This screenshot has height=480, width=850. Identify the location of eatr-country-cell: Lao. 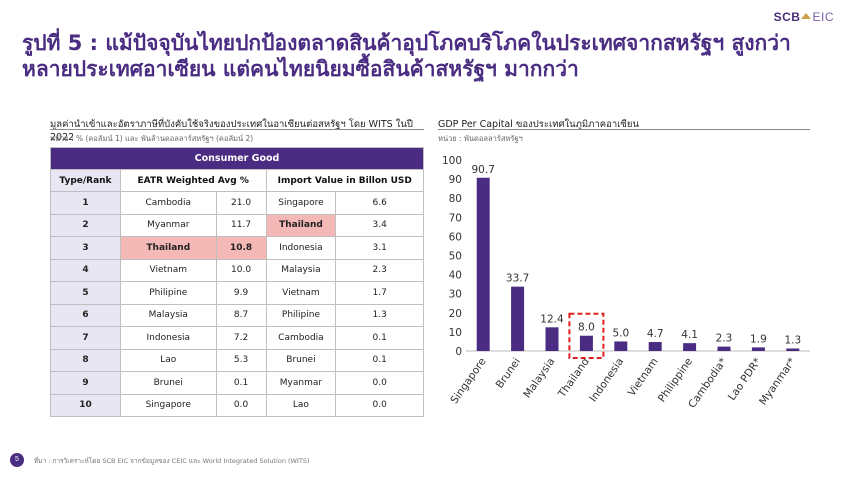
(168, 360).